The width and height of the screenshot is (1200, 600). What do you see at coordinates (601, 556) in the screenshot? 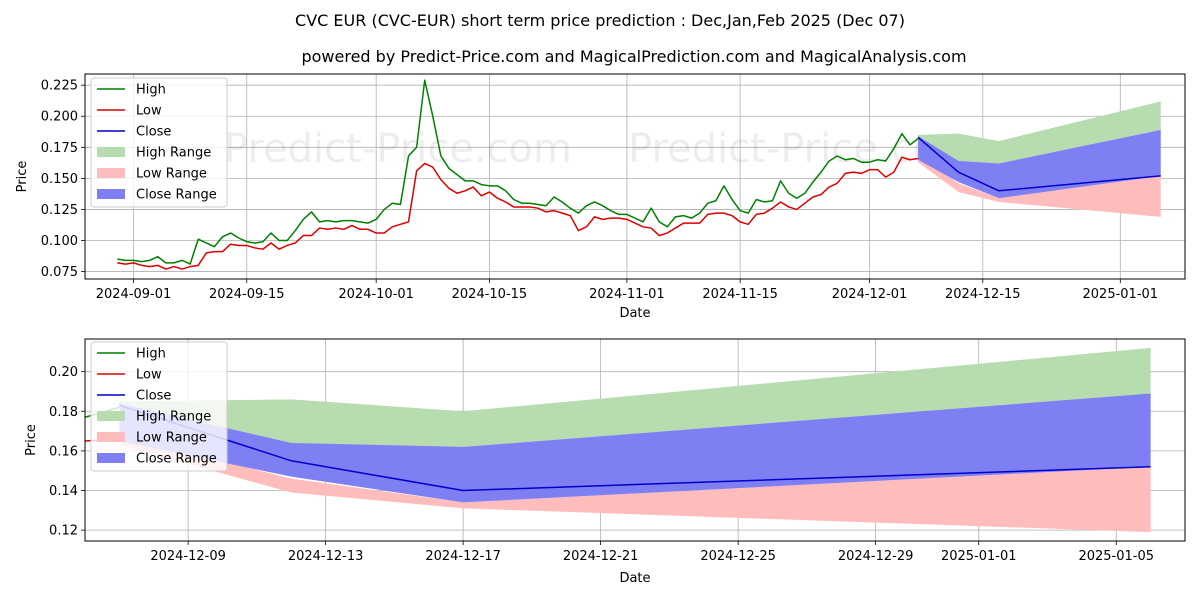
I see `x-tick-label: 2024-12-21` at bounding box center [601, 556].